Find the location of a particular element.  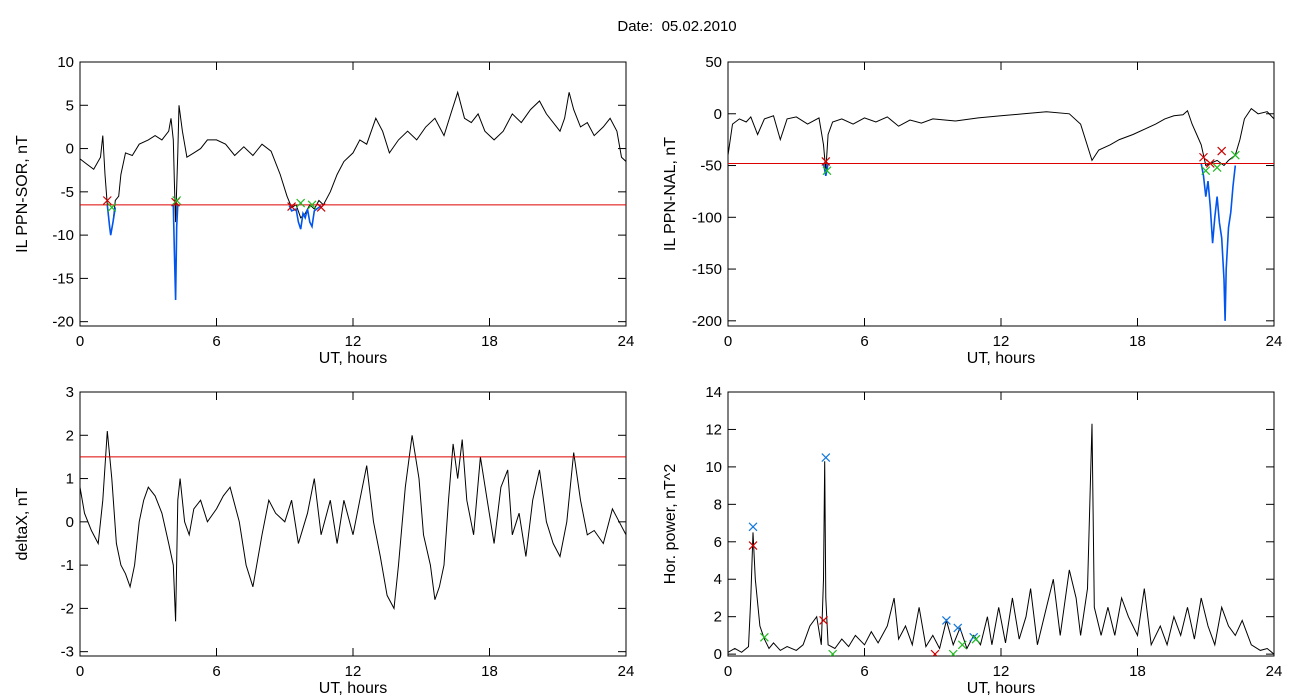

date-value: 05.02.2010 is located at coordinates (699, 26).